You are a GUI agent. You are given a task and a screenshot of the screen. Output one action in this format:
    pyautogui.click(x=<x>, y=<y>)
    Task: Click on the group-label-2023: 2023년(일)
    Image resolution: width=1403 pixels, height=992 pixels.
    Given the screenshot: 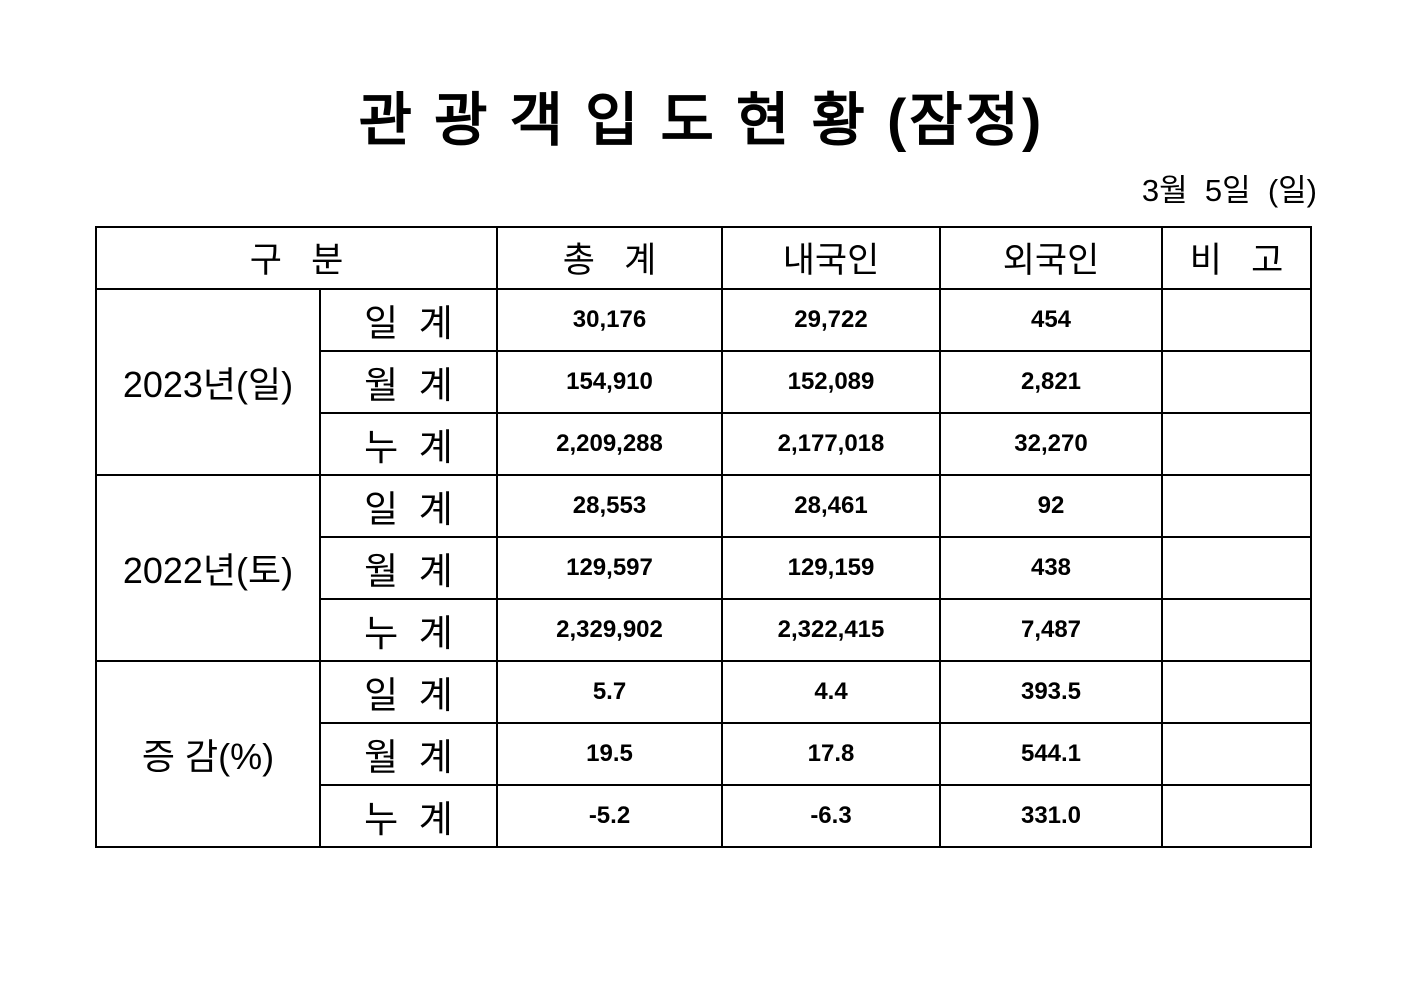 What is the action you would take?
    pyautogui.click(x=208, y=381)
    